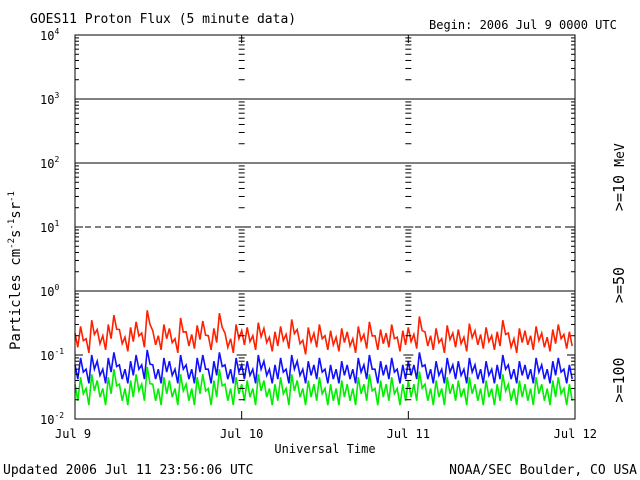 The image size is (640, 480). What do you see at coordinates (324, 449) in the screenshot?
I see `x-axis-label: Universal Time` at bounding box center [324, 449].